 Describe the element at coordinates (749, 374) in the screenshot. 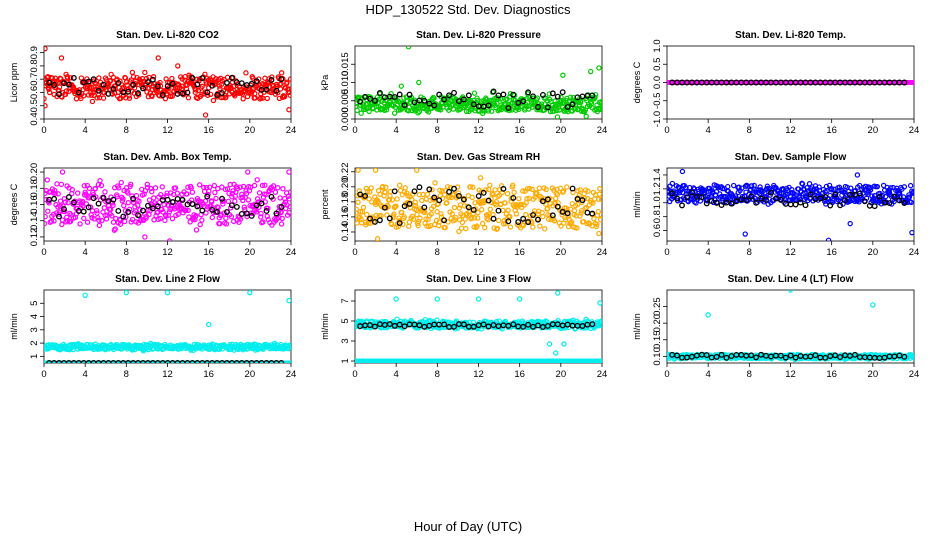

I see `x-tick-label: 8` at that location.